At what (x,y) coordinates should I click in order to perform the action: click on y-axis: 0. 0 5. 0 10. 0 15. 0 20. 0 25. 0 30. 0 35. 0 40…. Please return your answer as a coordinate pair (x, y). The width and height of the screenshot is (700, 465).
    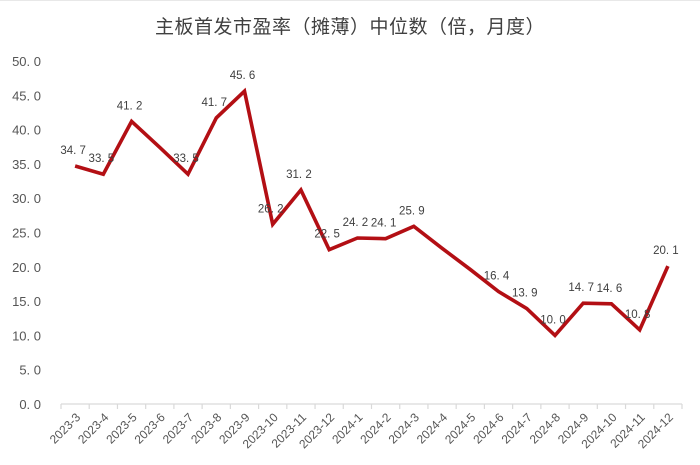
    Looking at the image, I should click on (26, 233).